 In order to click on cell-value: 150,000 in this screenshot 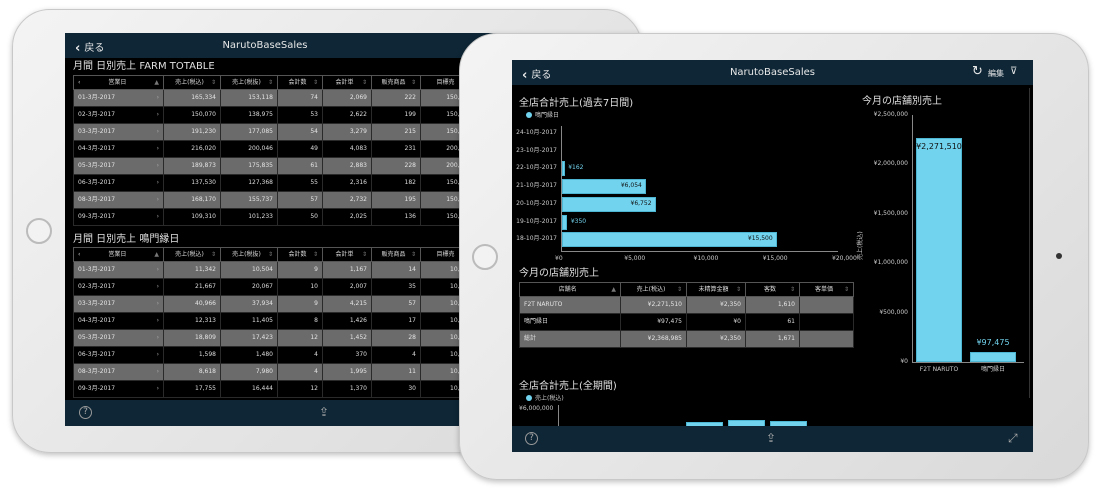, I will do `click(458, 216)`.